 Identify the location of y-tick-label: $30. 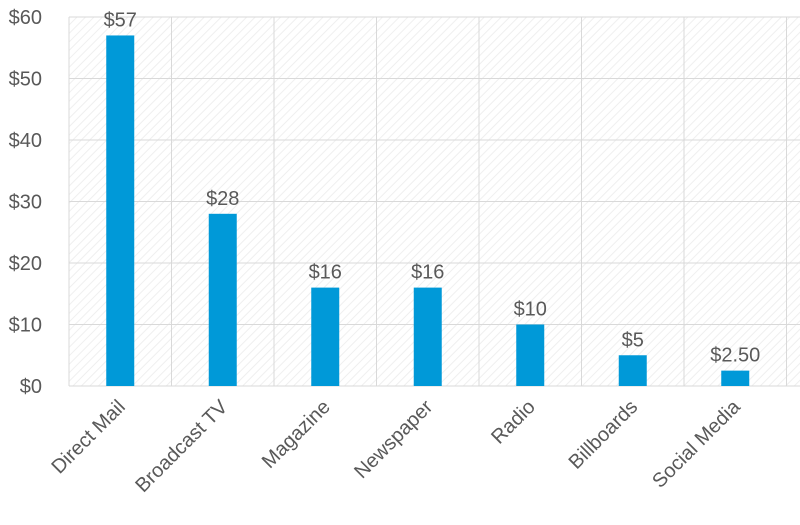
(25, 203).